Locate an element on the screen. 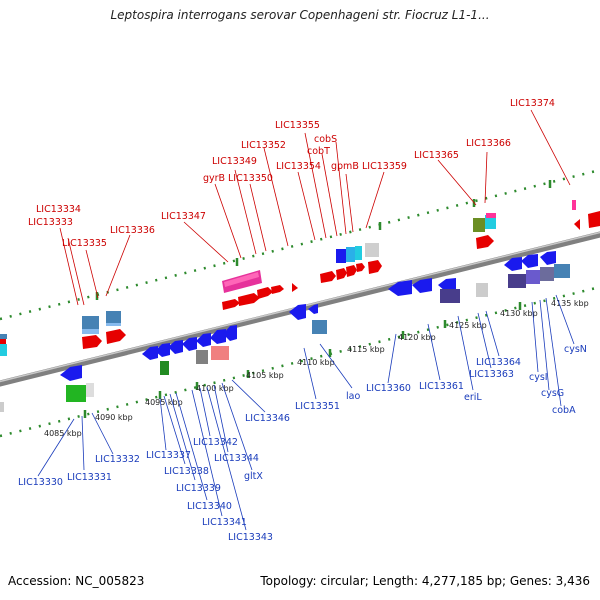 This screenshot has width=600, height=600. gene-LIC13333 is located at coordinates (92, 342).